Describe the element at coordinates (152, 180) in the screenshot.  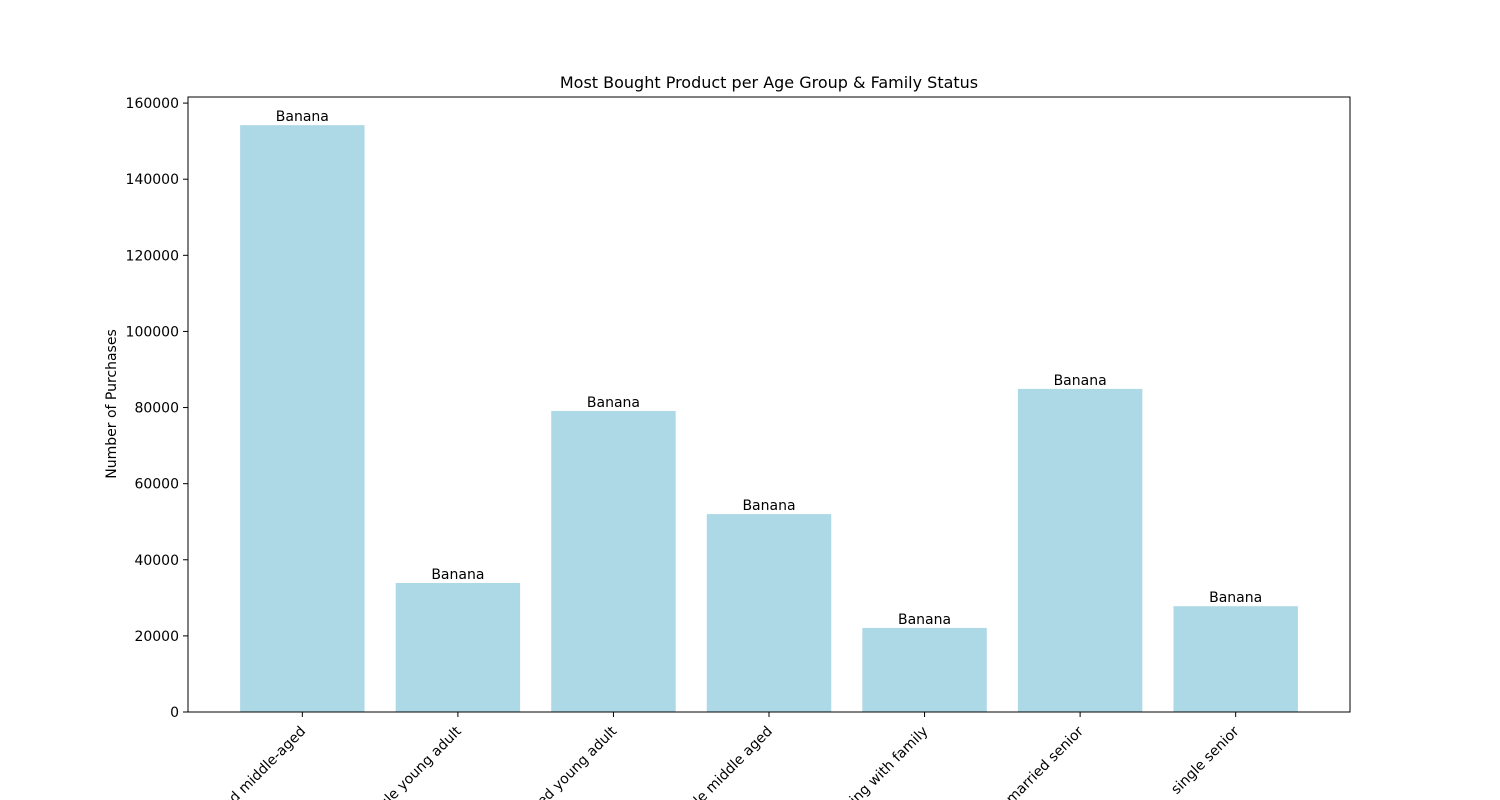
I see `y-tick-label: 140000` at that location.